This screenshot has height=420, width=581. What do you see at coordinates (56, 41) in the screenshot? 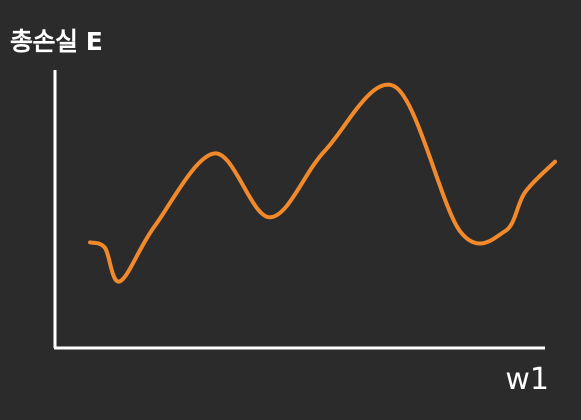
I see `y-axis-label: 총손실 E` at bounding box center [56, 41].